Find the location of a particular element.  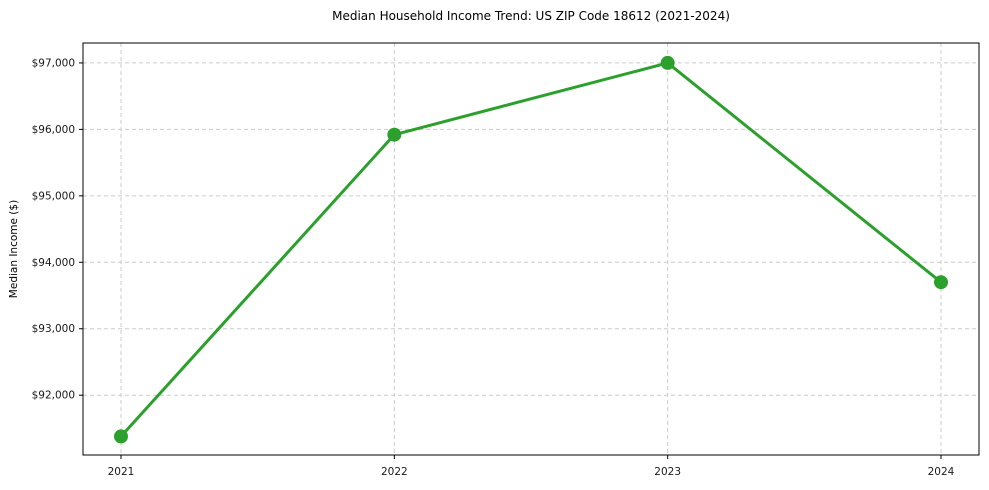

y-tick-label: $95,000 is located at coordinates (53, 196).